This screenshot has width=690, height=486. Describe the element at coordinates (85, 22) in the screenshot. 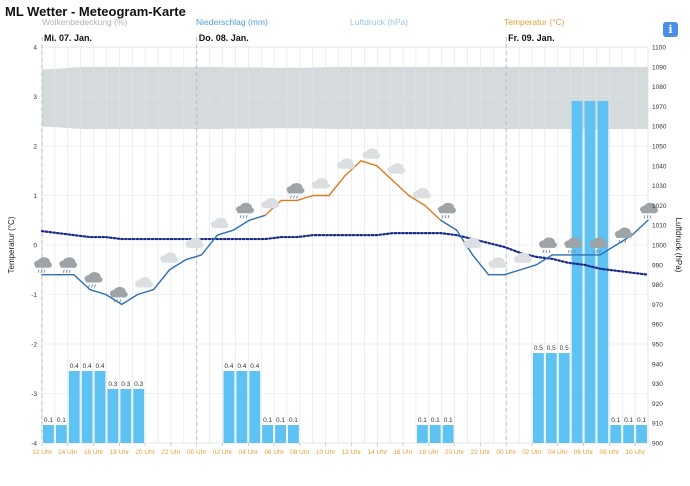

I see `legend-cloud: Wolkenbedeckung (%)` at that location.